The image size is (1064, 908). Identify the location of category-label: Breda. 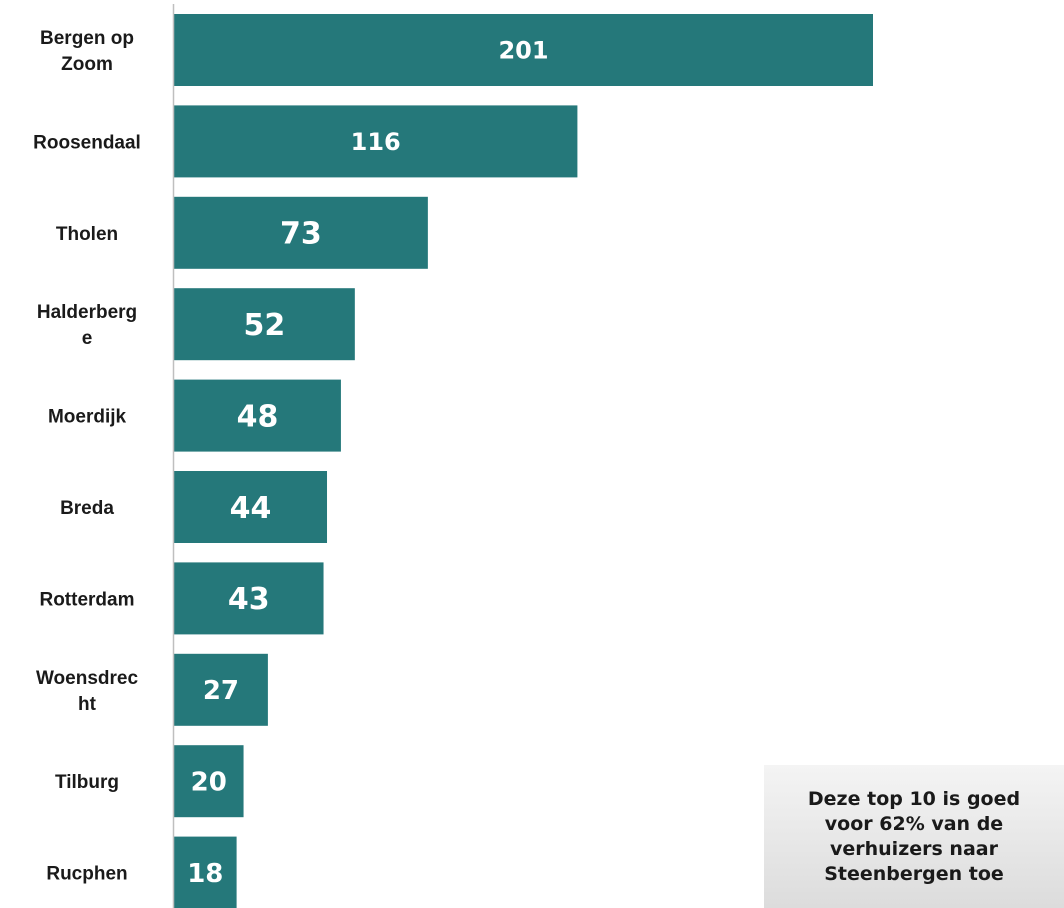
(87, 508).